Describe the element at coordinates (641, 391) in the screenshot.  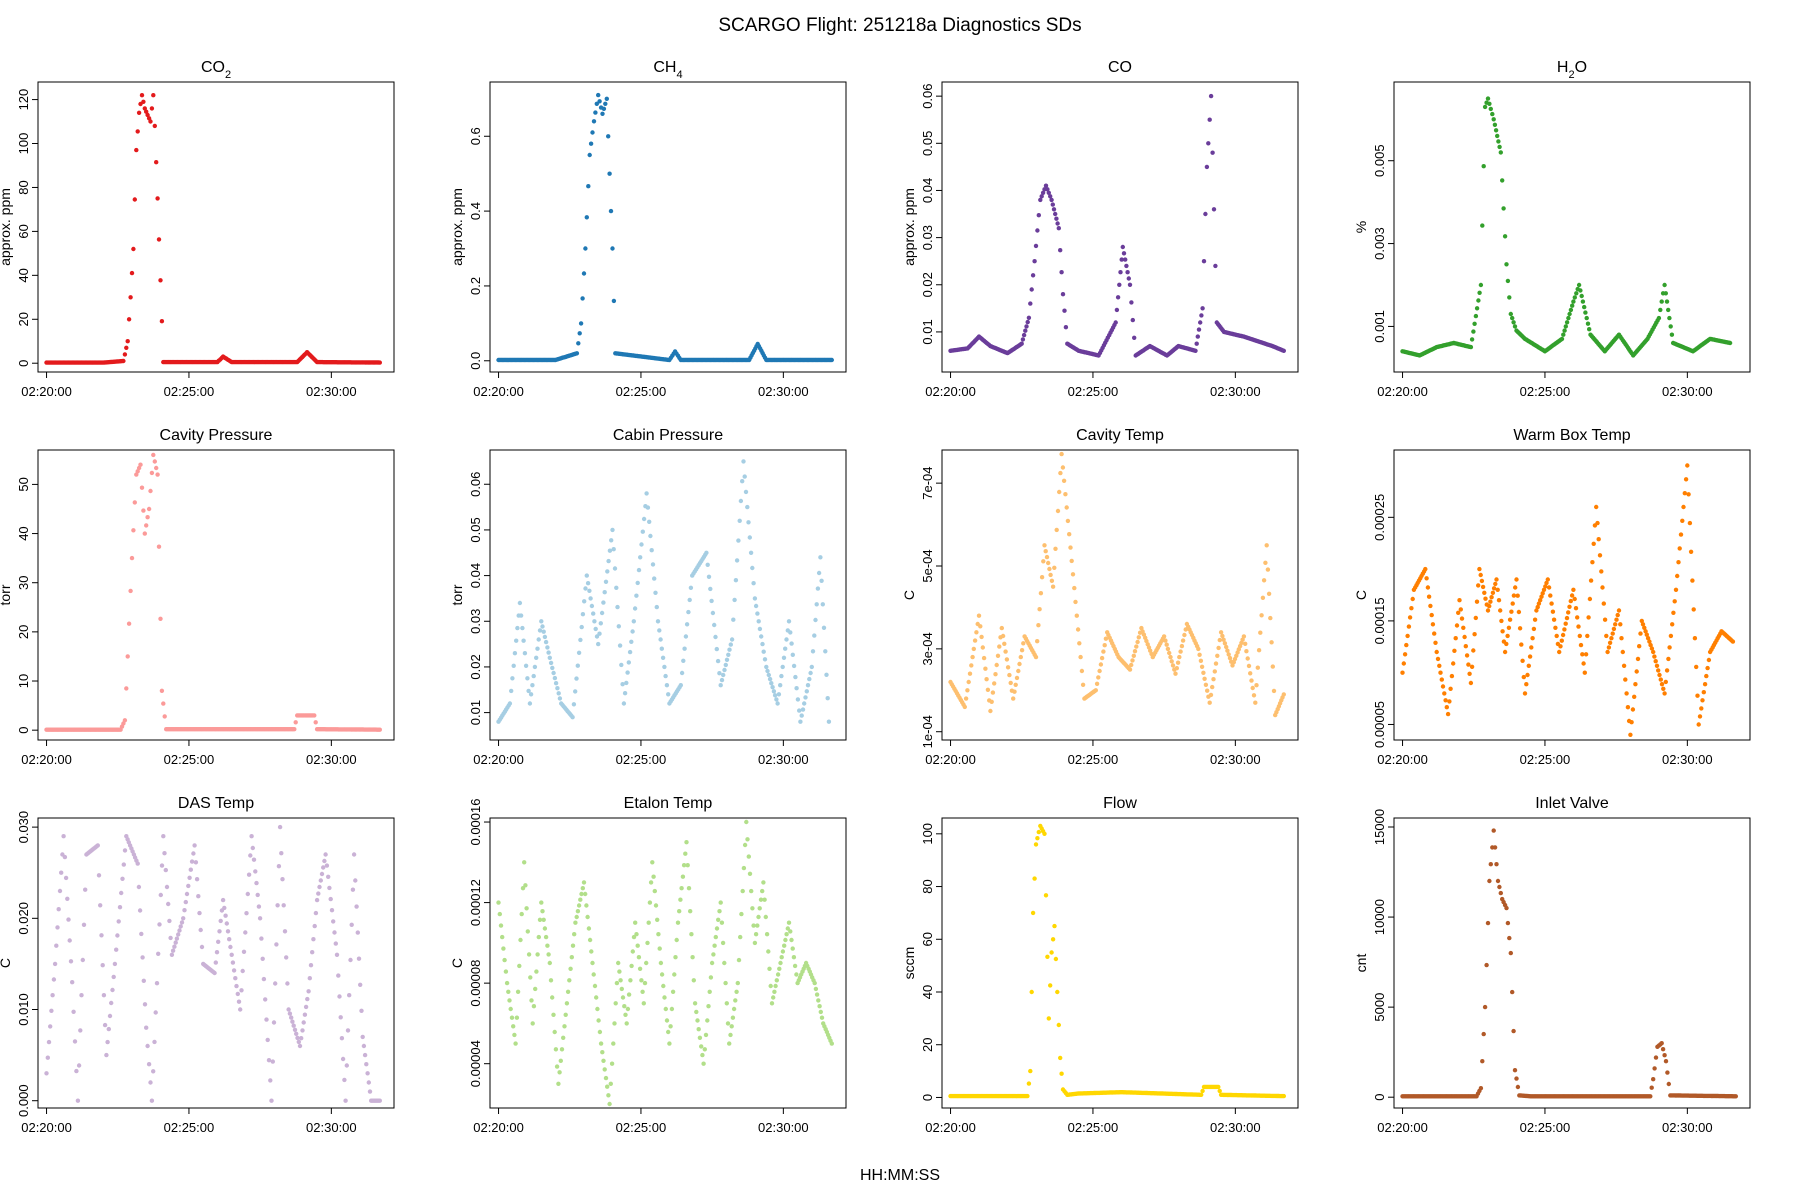
I see `x-tick-label: 02:25:00` at that location.